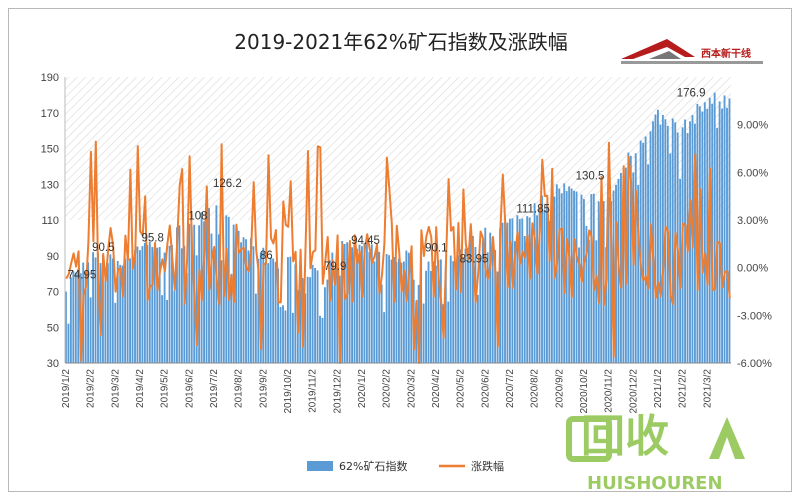  What do you see at coordinates (692, 62) in the screenshot?
I see `logo-underline` at bounding box center [692, 62].